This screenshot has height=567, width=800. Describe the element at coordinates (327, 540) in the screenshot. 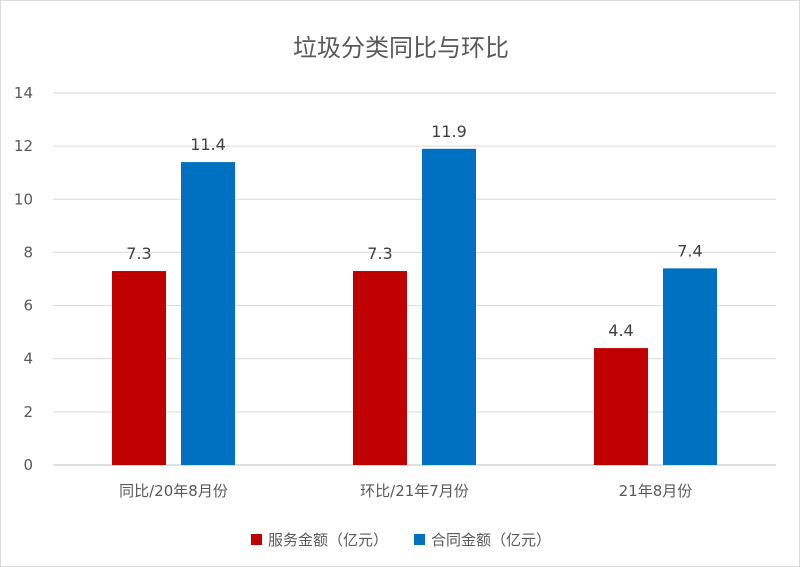

I see `legend-label-service: 服务金额（亿元）` at that location.